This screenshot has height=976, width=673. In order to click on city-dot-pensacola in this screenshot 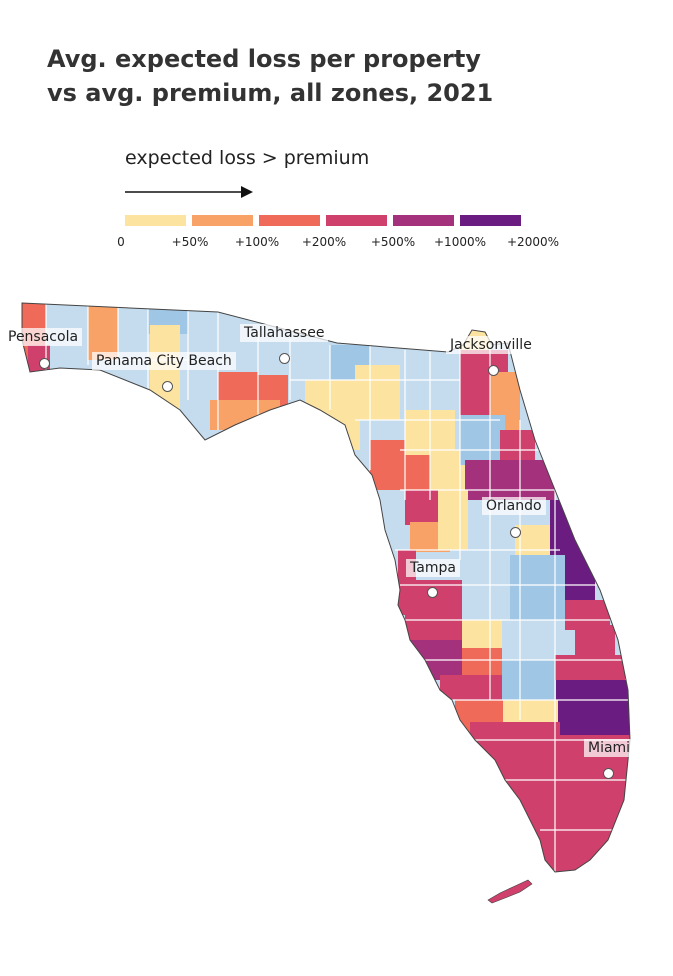, I will do `click(44, 363)`.